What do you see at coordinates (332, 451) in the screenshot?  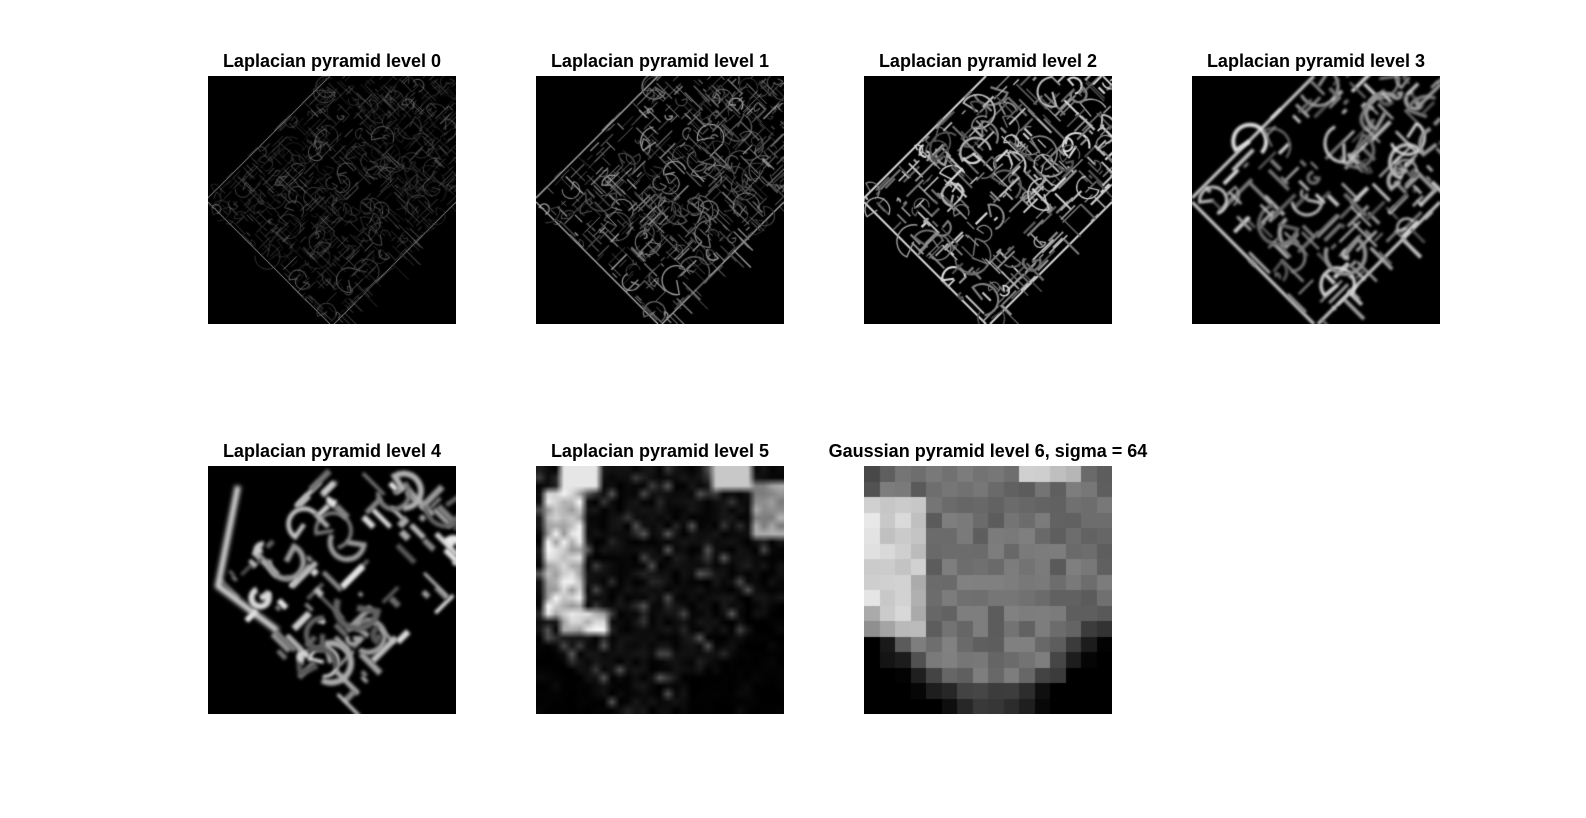 I see `panel-title: Laplacian pyramid level 4` at bounding box center [332, 451].